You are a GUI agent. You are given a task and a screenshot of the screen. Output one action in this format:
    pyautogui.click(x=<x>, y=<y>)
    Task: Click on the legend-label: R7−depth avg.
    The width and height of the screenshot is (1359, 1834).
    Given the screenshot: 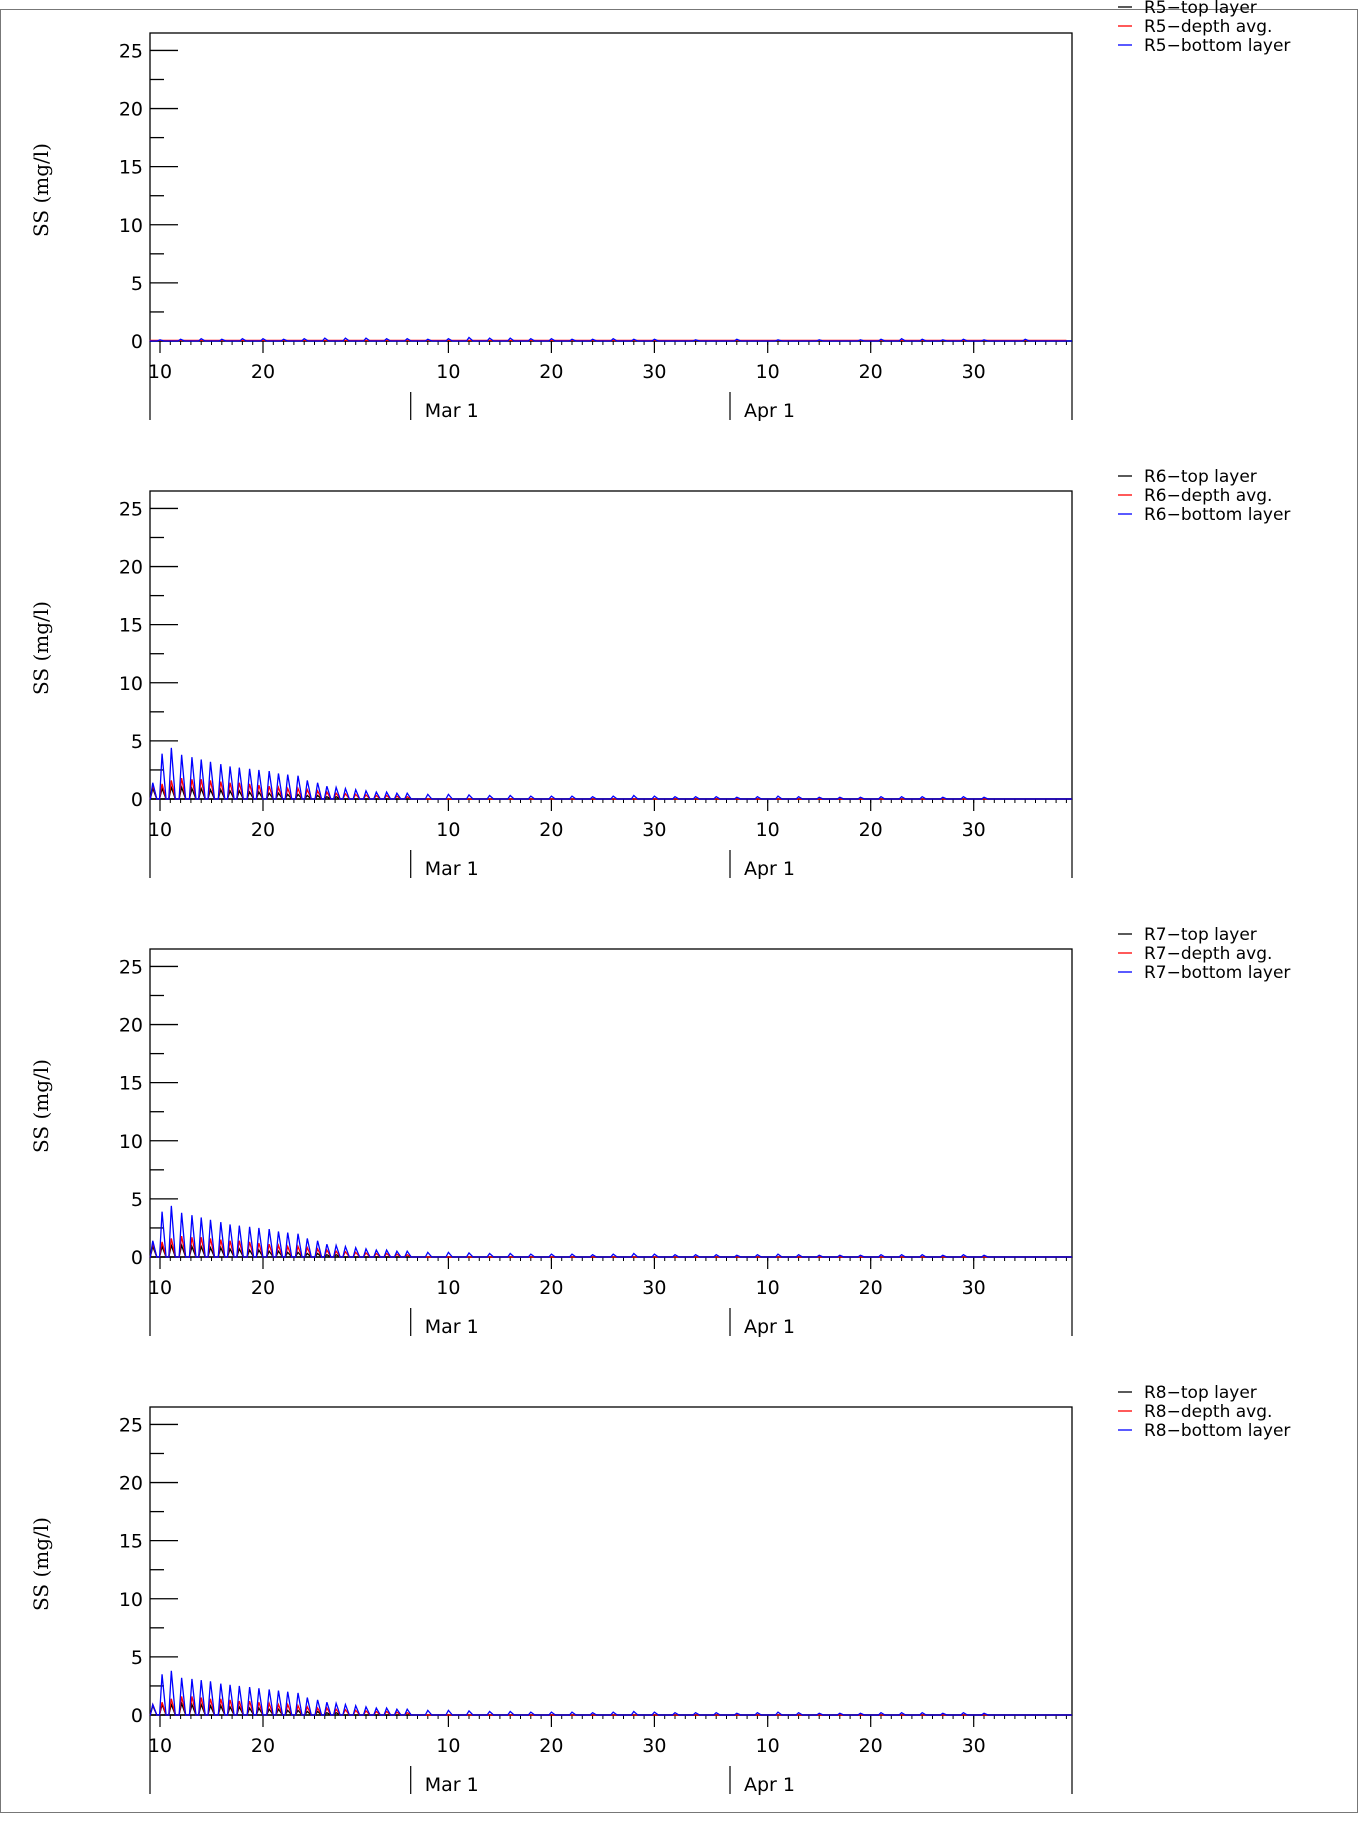 What is the action you would take?
    pyautogui.click(x=1208, y=954)
    